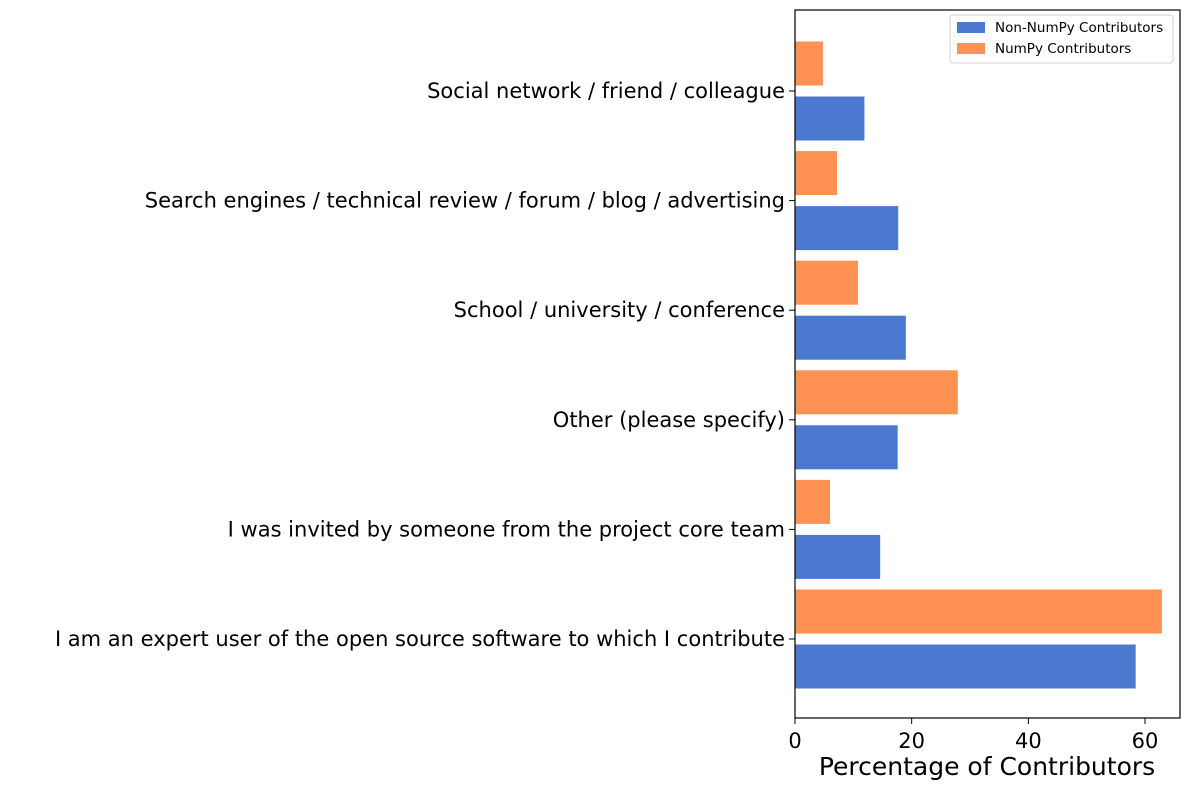  What do you see at coordinates (794, 741) in the screenshot?
I see `x-tick-label: 0` at bounding box center [794, 741].